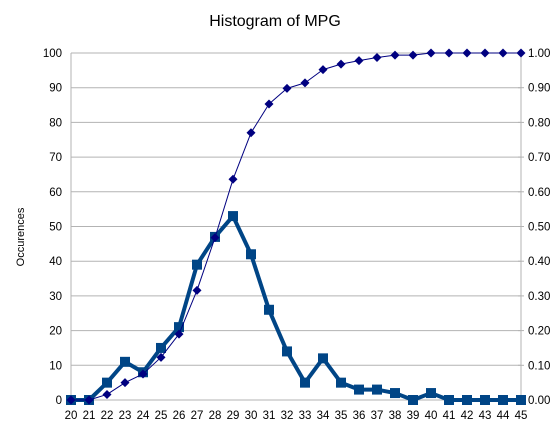 This screenshot has width=550, height=437. What do you see at coordinates (323, 416) in the screenshot?
I see `x-tick-label: 34` at bounding box center [323, 416].